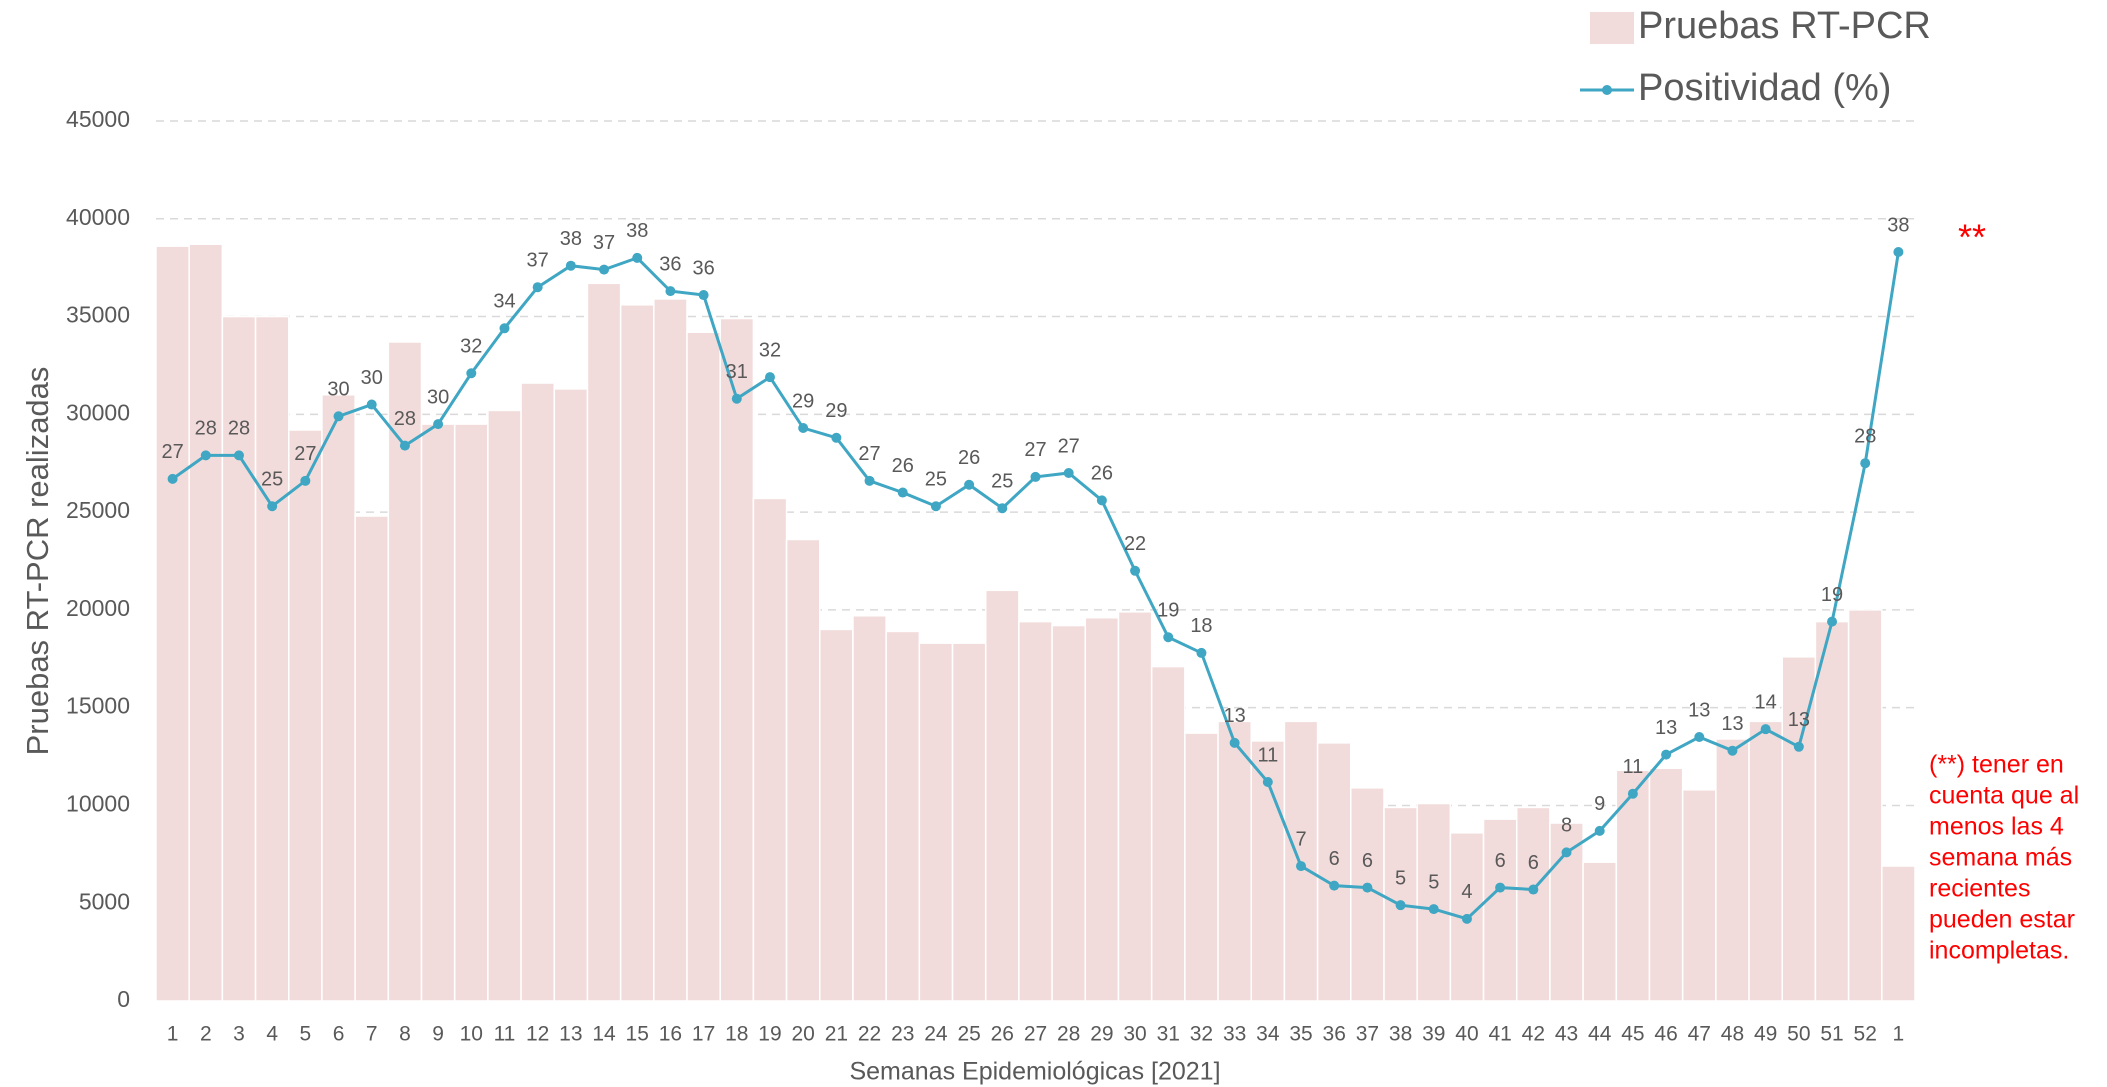 The height and width of the screenshot is (1087, 2107). What do you see at coordinates (1234, 1034) in the screenshot?
I see `x-tick-label: 33` at bounding box center [1234, 1034].